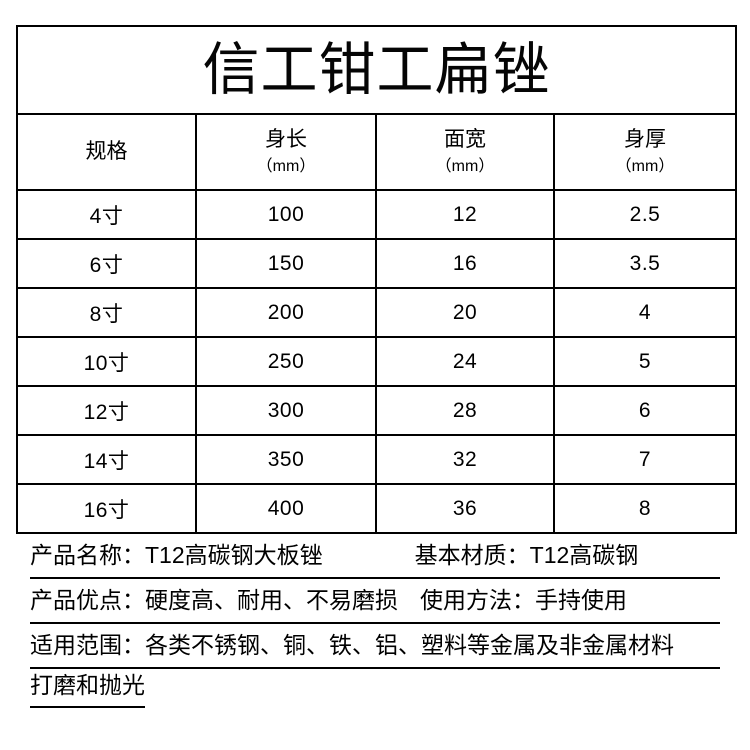  I want to click on cell-spec: 16寸, so click(106, 508).